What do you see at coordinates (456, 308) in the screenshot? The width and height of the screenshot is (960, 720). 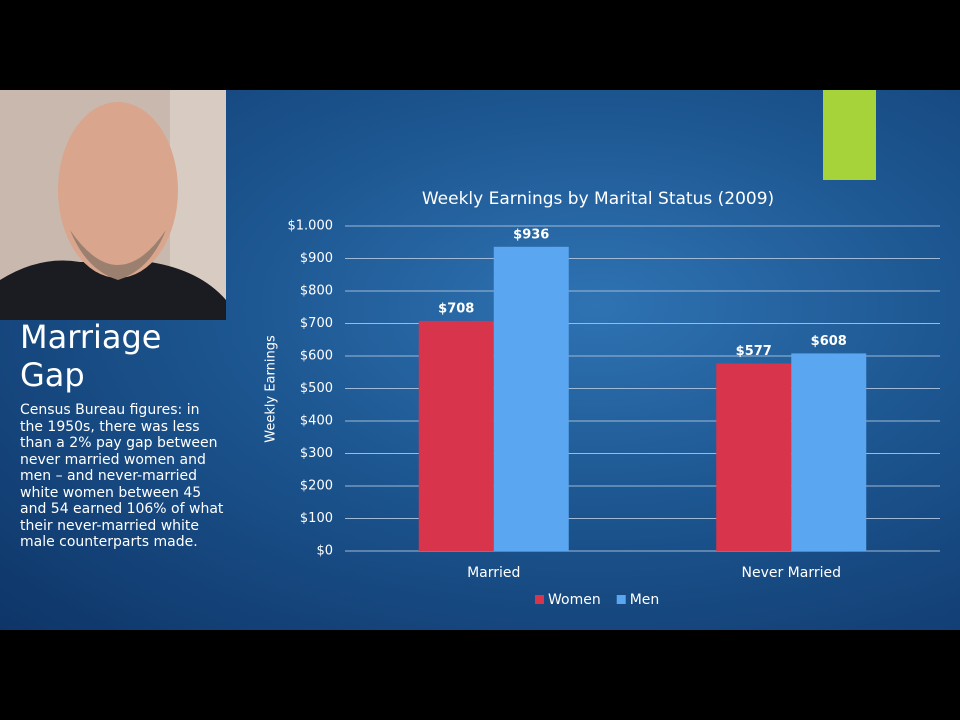 I see `value-label: $708` at bounding box center [456, 308].